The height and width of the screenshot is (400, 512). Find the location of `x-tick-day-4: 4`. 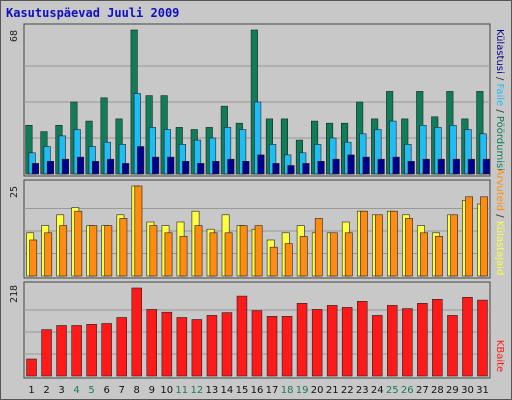

x-tick-day-4: 4 is located at coordinates (76, 390).